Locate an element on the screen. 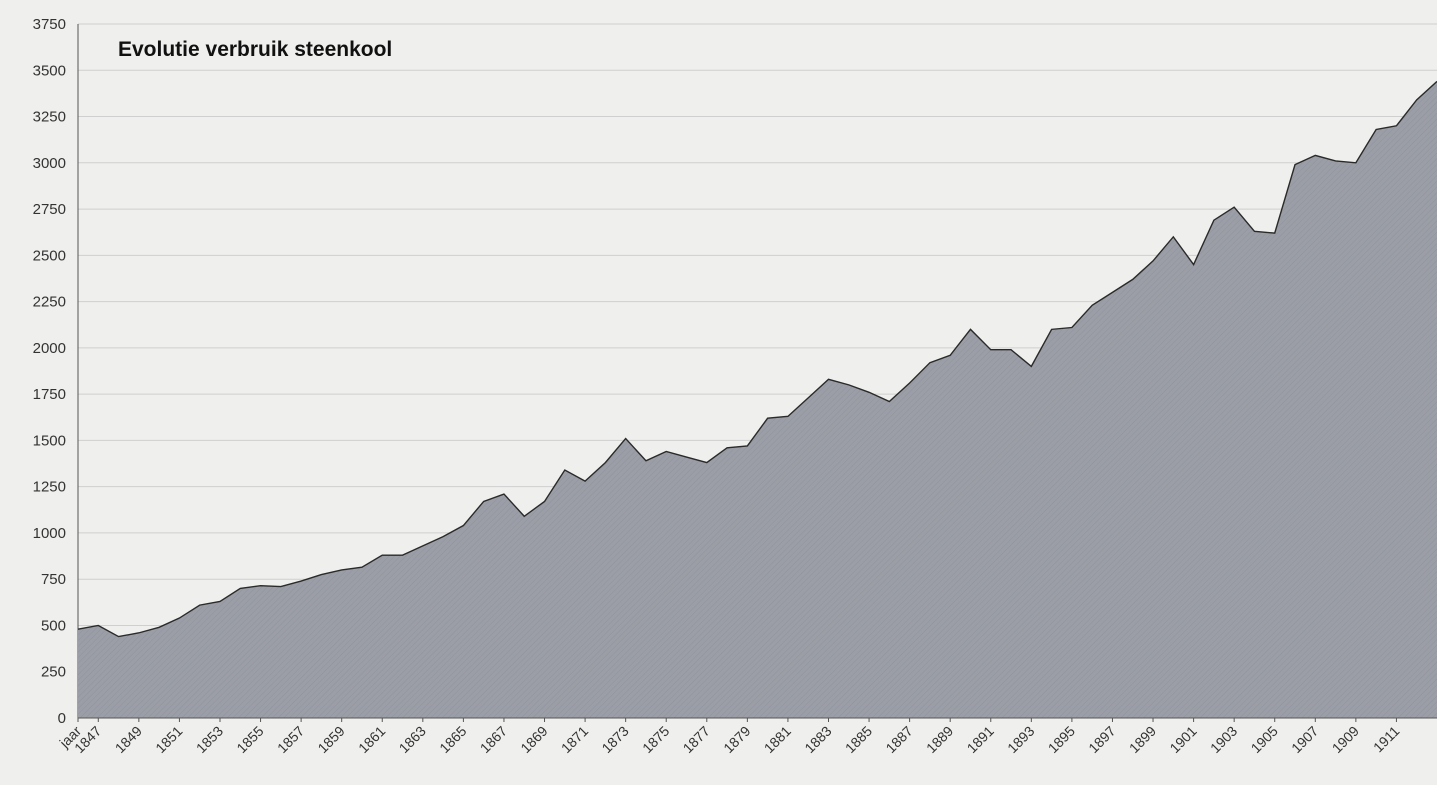  y-tick-label: 250 is located at coordinates (53, 672).